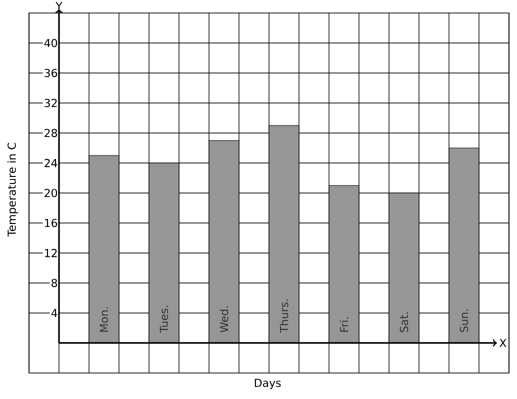 Image resolution: width=517 pixels, height=399 pixels. What do you see at coordinates (284, 316) in the screenshot?
I see `x-tick-label: Thurs.` at bounding box center [284, 316].